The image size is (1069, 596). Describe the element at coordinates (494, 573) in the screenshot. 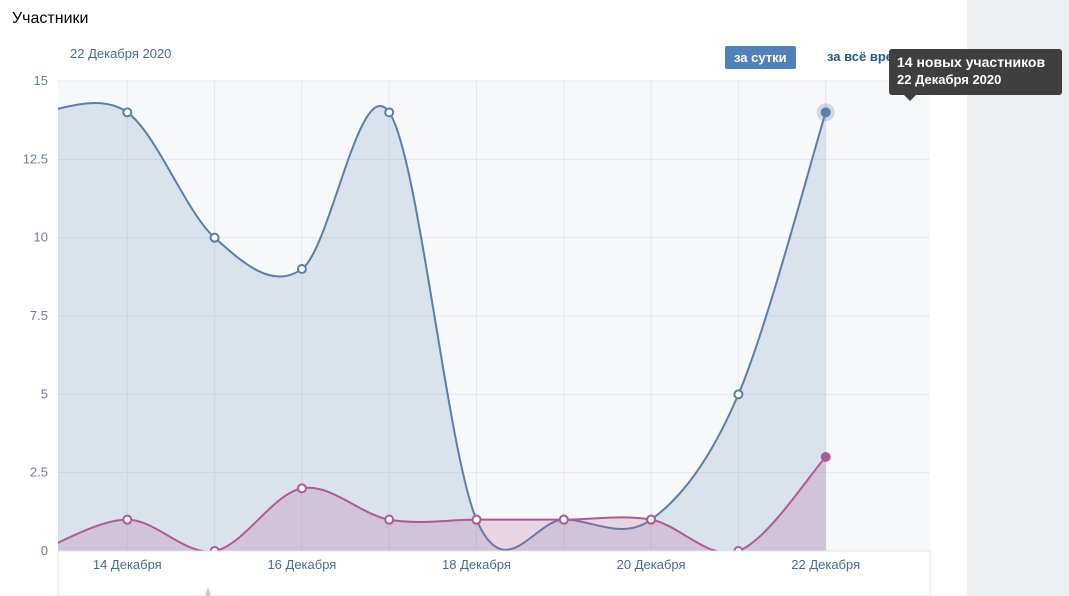

I see `x-axis-strip` at that location.